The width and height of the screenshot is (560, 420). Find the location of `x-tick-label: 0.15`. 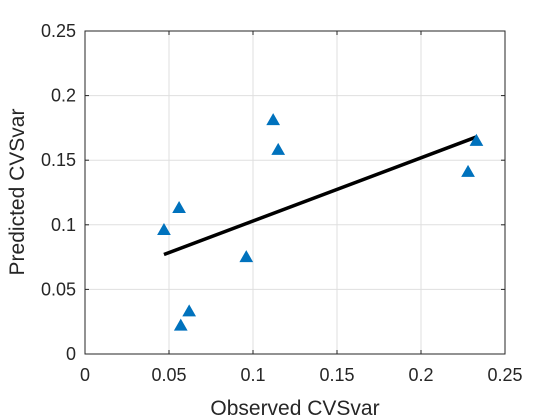

x-tick-label: 0.15 is located at coordinates (336, 375).